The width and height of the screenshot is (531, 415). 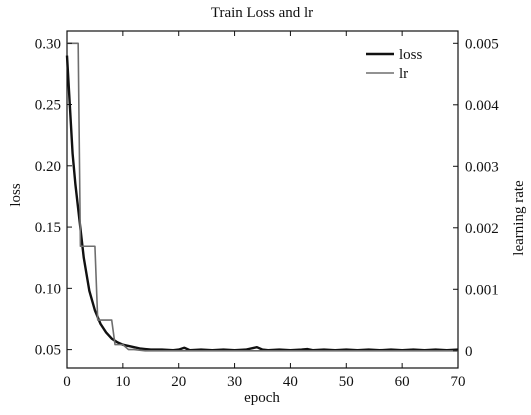 What do you see at coordinates (262, 398) in the screenshot?
I see `x-axis-title: epoch` at bounding box center [262, 398].